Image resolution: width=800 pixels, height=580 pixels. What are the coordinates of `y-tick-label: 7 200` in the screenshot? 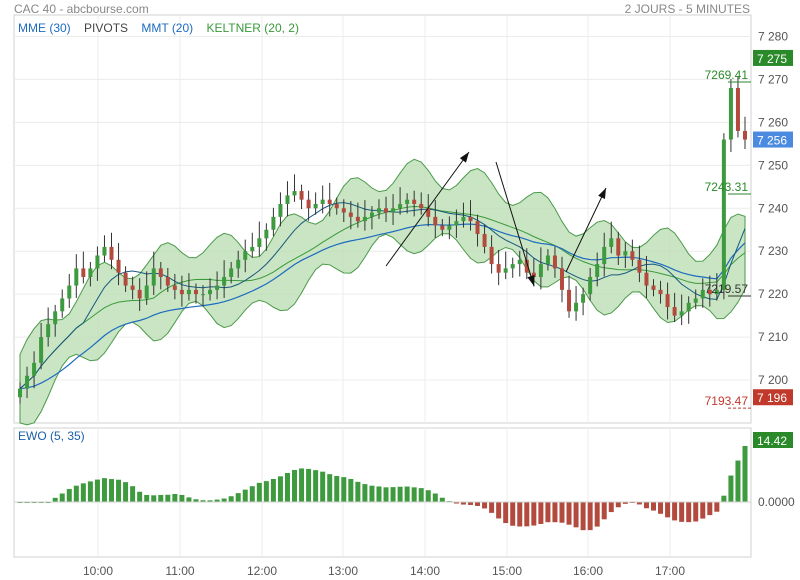 It's located at (773, 380).